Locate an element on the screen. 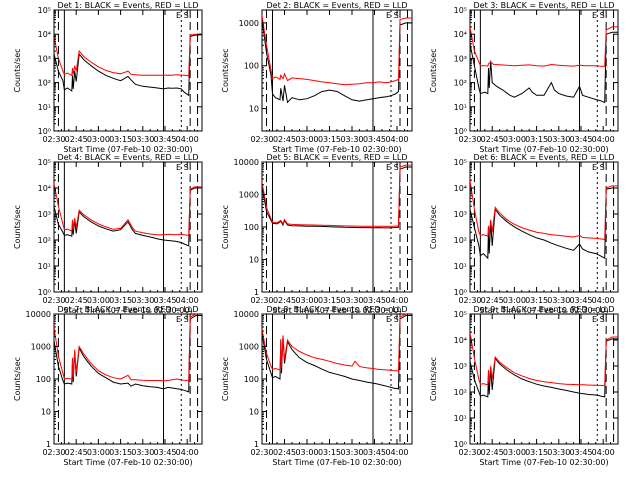 The width and height of the screenshot is (640, 480). panel-title: Det 6: BLACK = Events, RED = LLD is located at coordinates (544, 157).